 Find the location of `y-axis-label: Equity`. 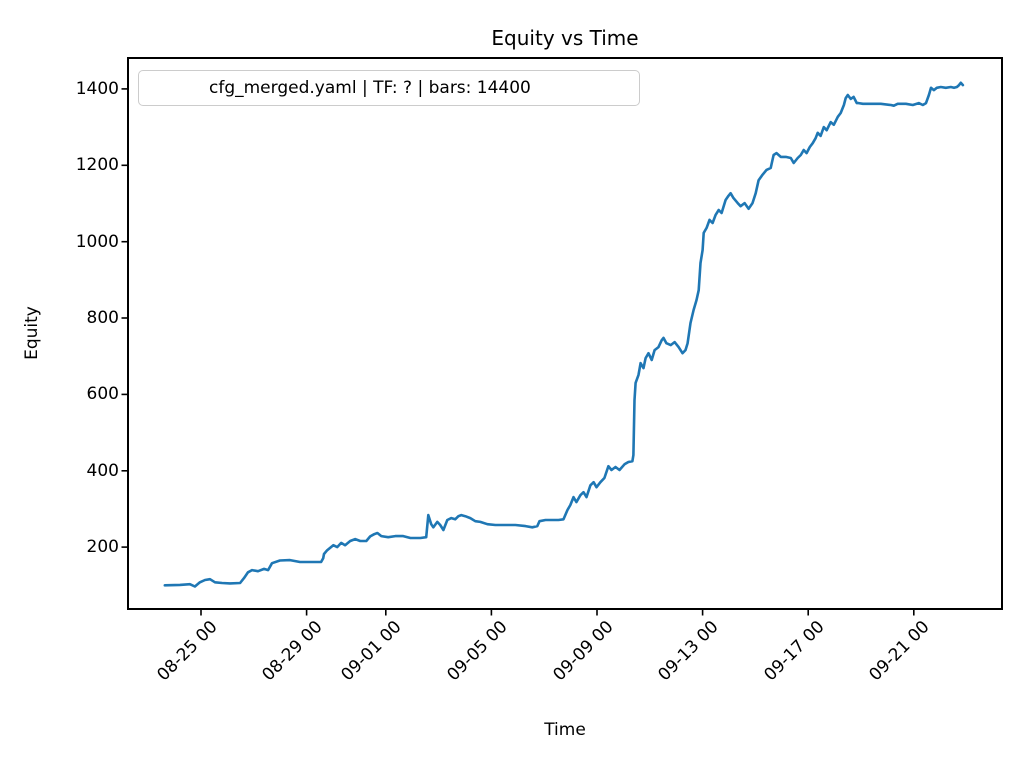

y-axis-label: Equity is located at coordinates (32, 333).